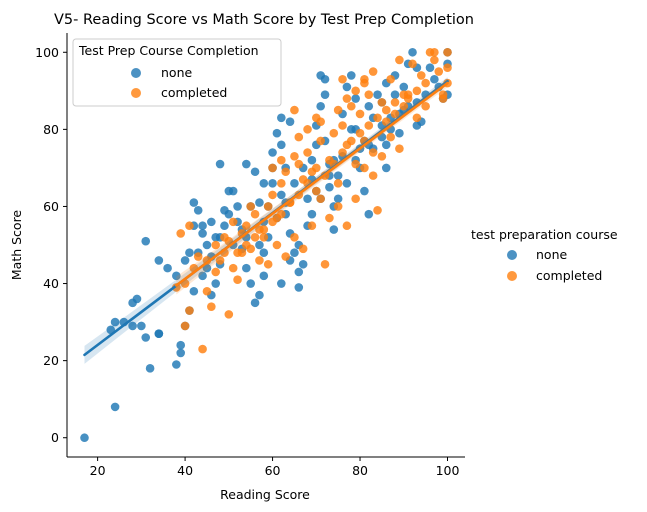 The width and height of the screenshot is (647, 512). I want to click on y-axis-label: Math Score, so click(16, 245).